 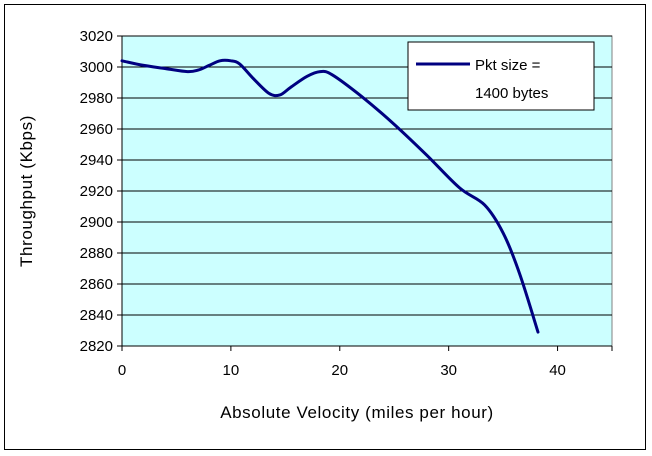 I want to click on y-tick-label: 3000, so click(x=96, y=67).